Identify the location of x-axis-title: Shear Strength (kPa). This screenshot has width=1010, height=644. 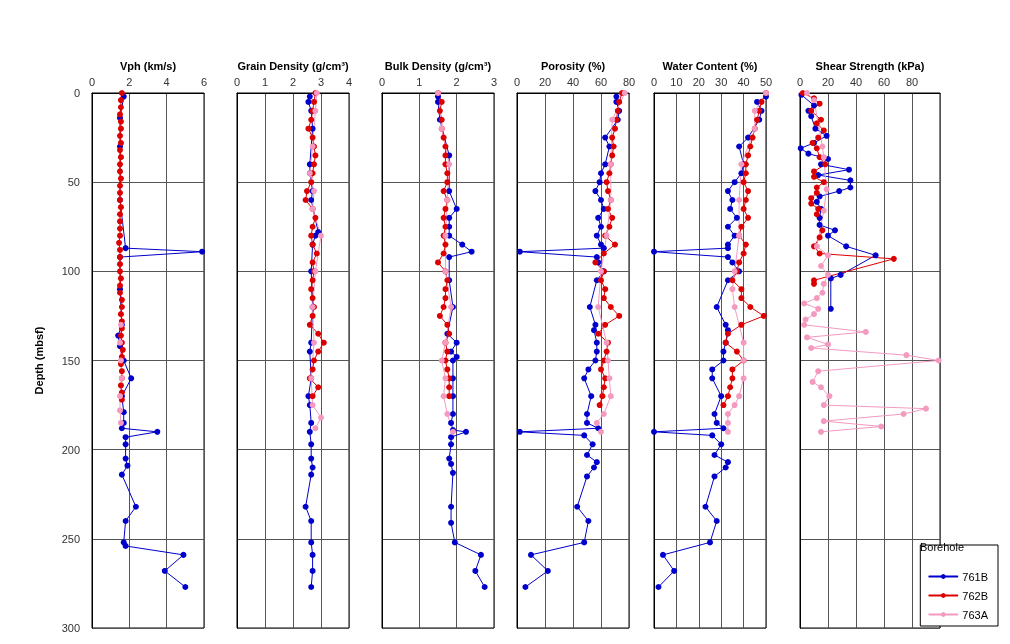
(870, 65).